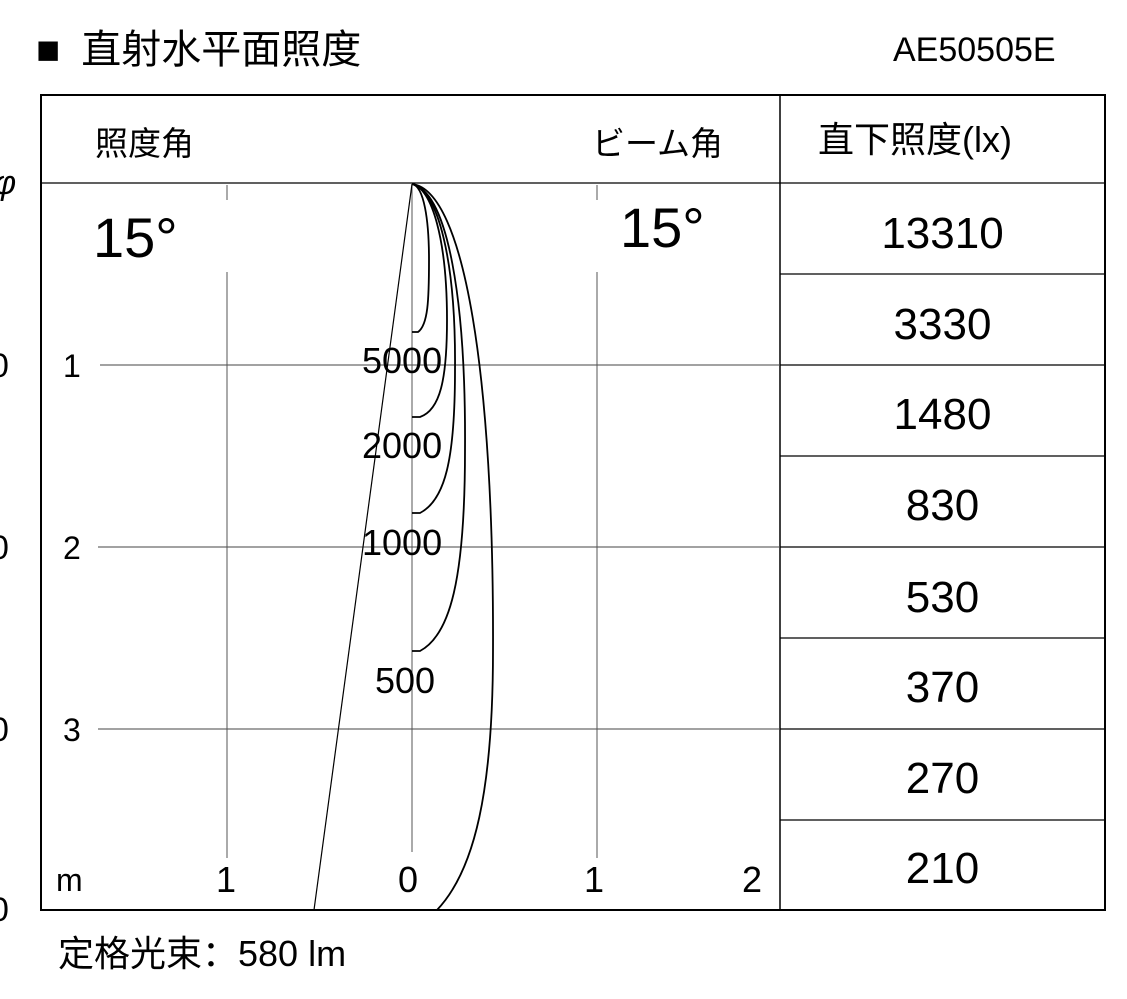  I want to click on model-number: AE50505E, so click(974, 50).